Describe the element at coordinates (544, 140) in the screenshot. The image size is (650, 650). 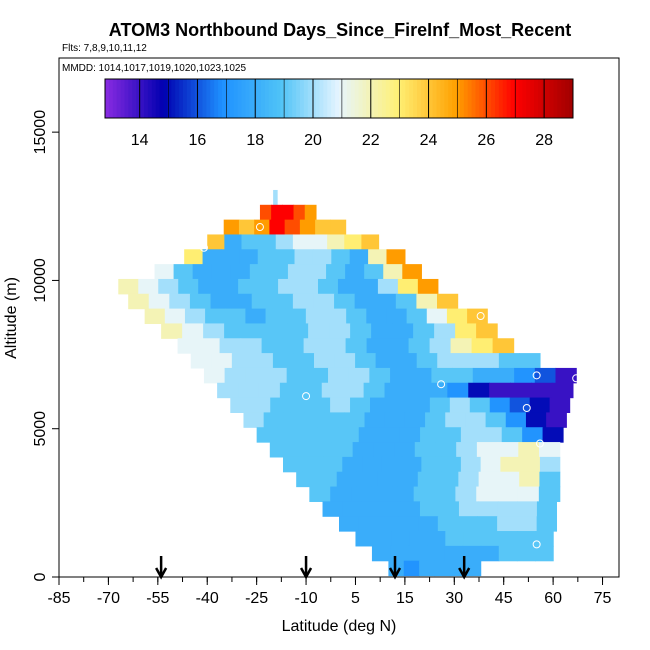
I see `colorbar-tick-label: 28` at that location.